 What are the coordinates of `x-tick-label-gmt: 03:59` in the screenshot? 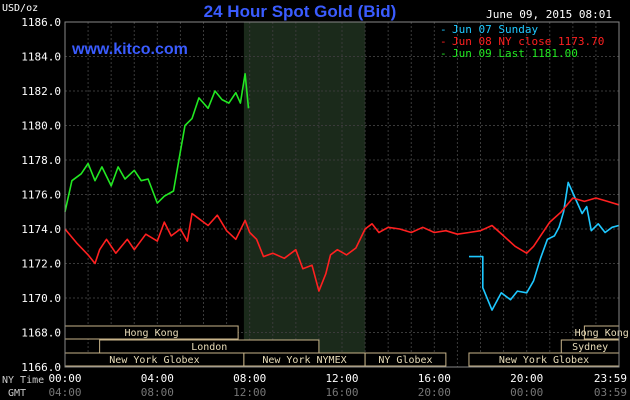 It's located at (610, 392).